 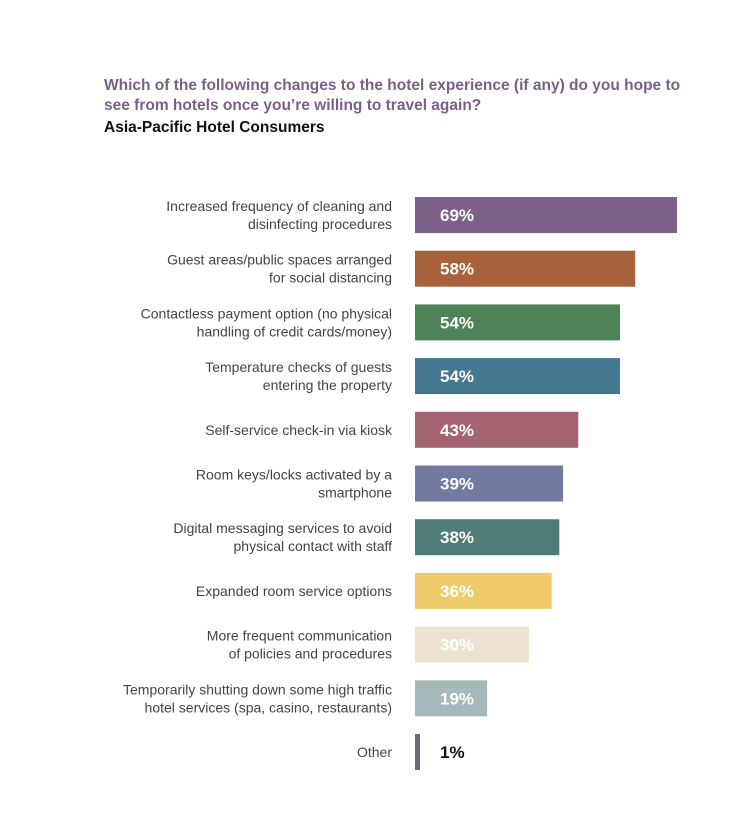 I want to click on category-label-line: Room keys/locks activated by a, so click(x=294, y=475).